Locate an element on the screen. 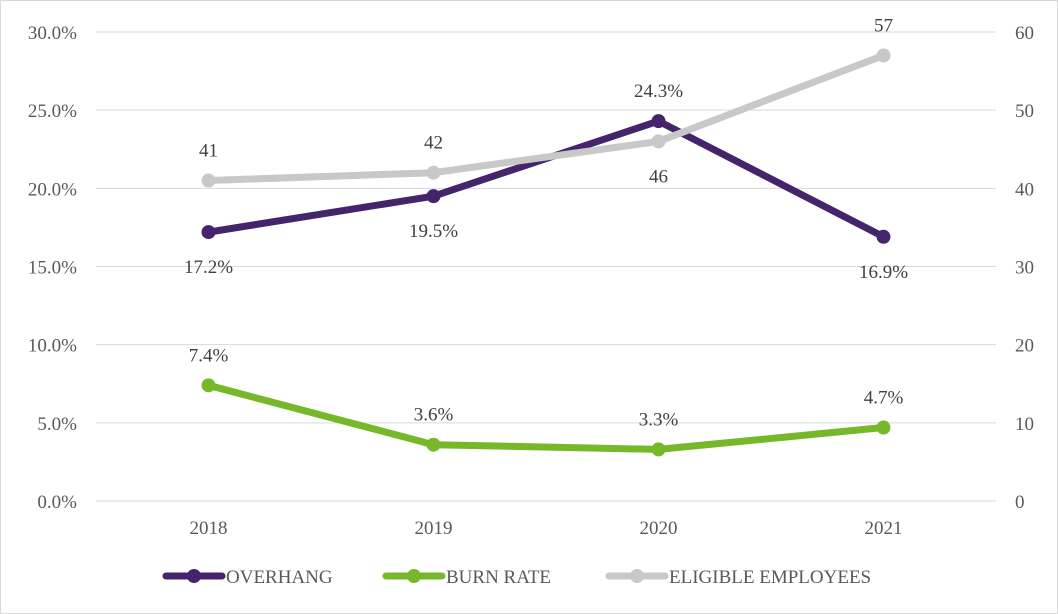 This screenshot has height=614, width=1058. left-axis-tick-label: 10.0% is located at coordinates (52, 346).